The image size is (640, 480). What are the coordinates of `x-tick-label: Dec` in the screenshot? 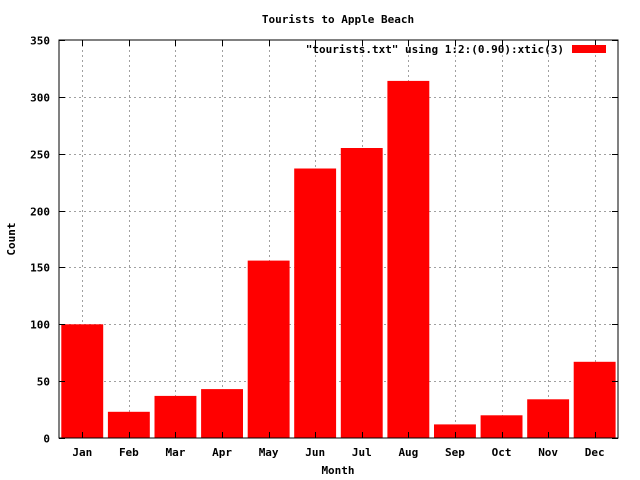 It's located at (595, 452).